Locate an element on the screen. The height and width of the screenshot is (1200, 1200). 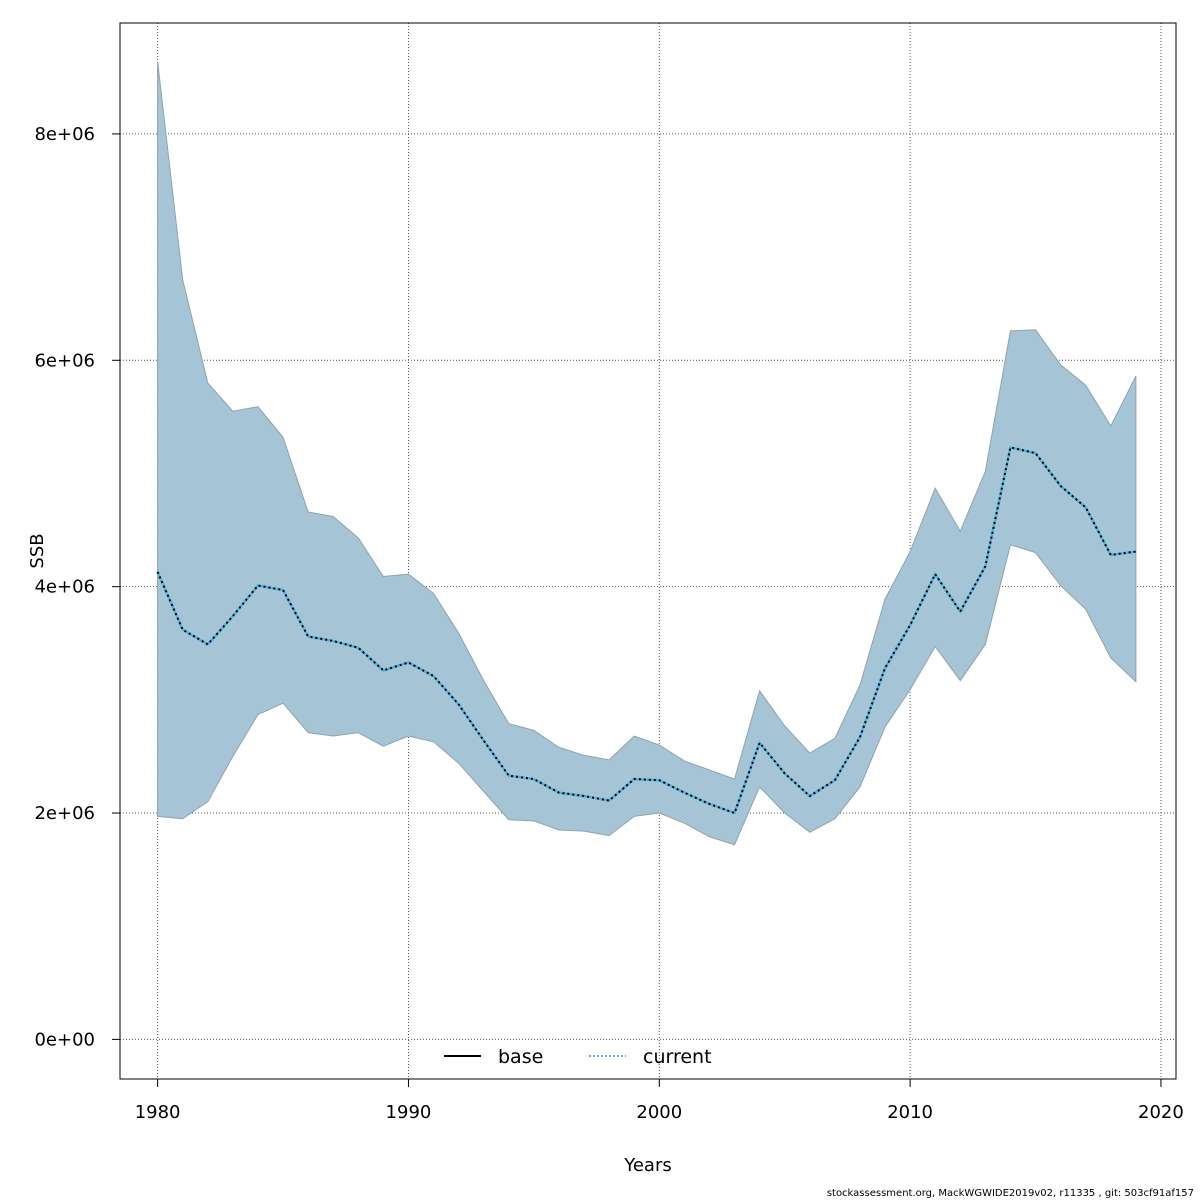
legend: base current is located at coordinates (578, 1057).